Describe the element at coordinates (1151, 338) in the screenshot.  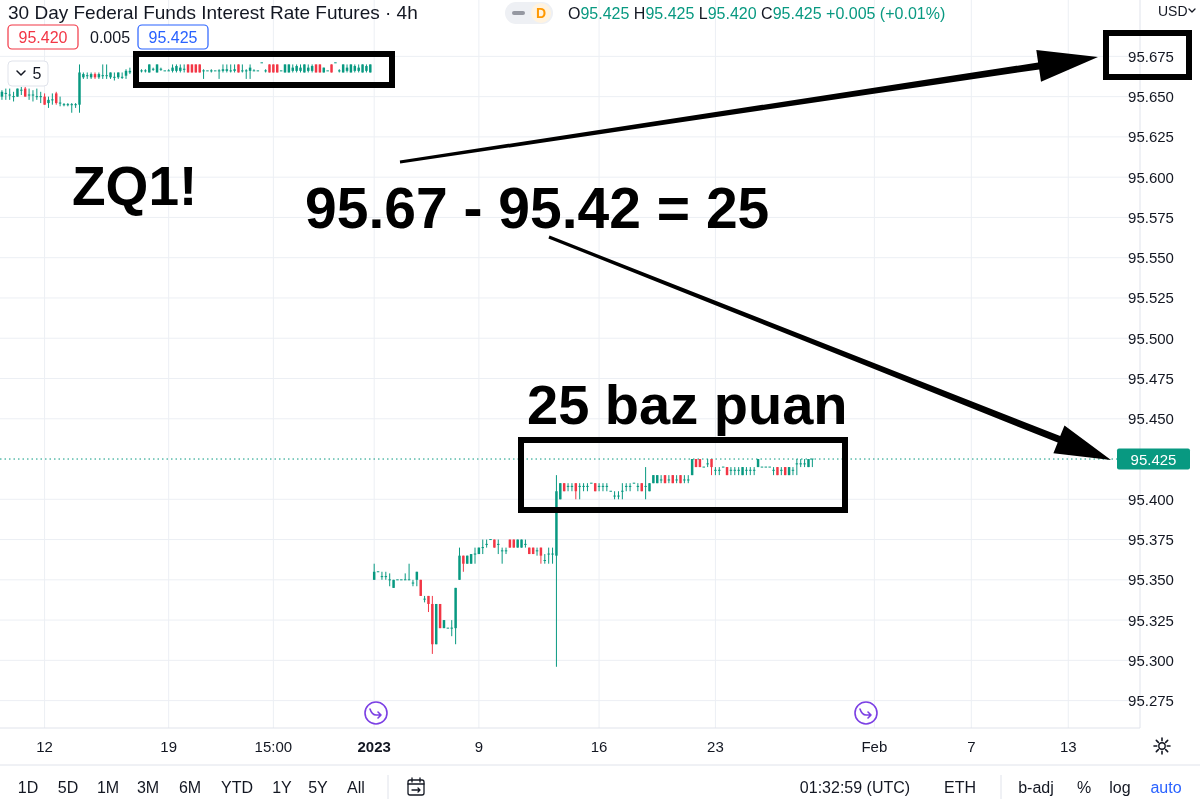
I see `y-tick-label: 95.500` at that location.